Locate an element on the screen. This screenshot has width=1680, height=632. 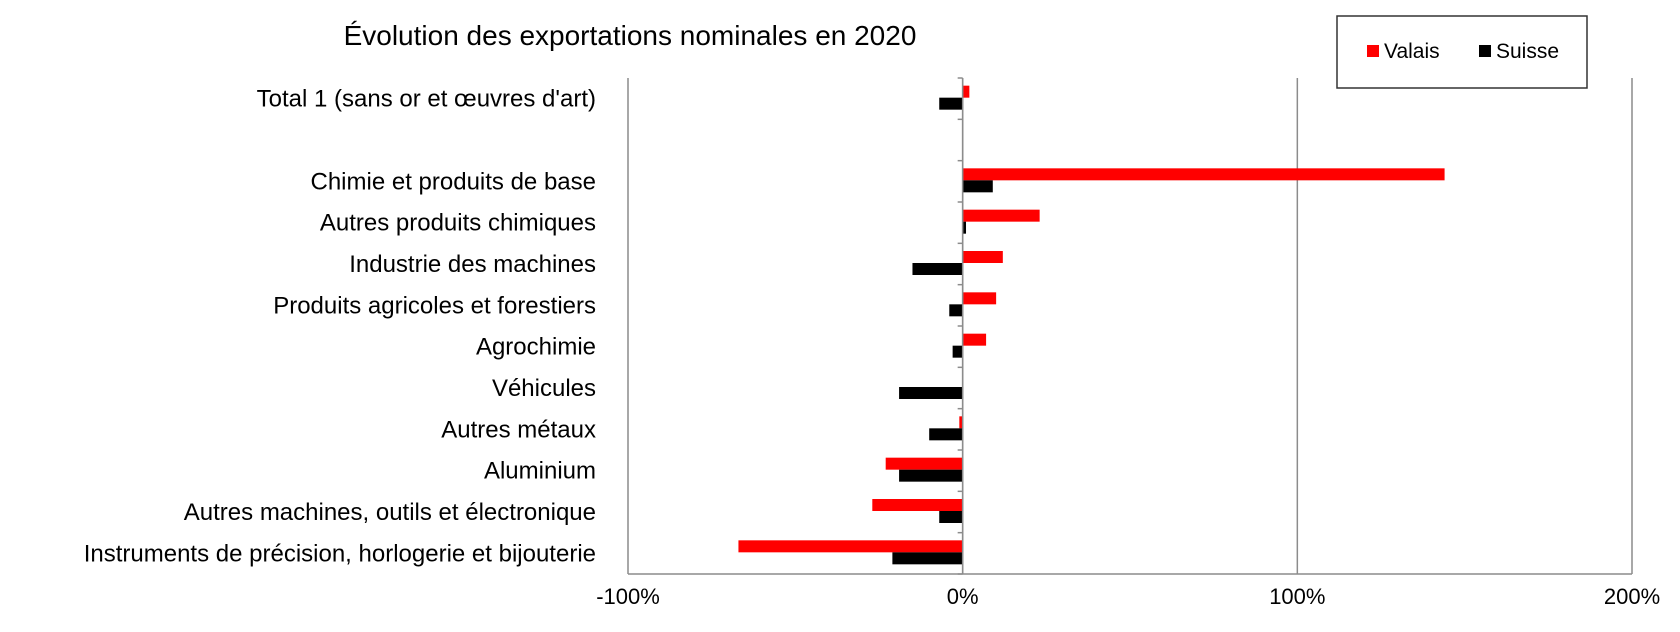
category-label: Total 1 (sans or et œuvres d'art) is located at coordinates (426, 99).